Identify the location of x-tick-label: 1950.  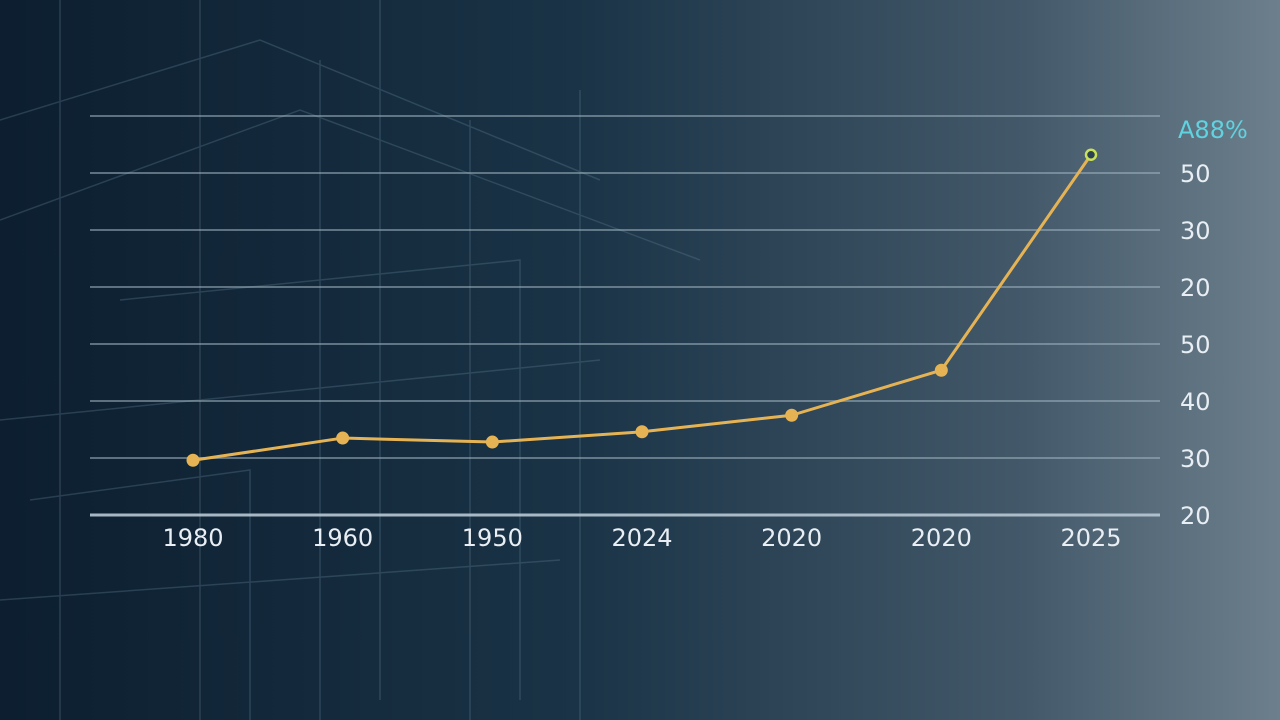
(492, 538).